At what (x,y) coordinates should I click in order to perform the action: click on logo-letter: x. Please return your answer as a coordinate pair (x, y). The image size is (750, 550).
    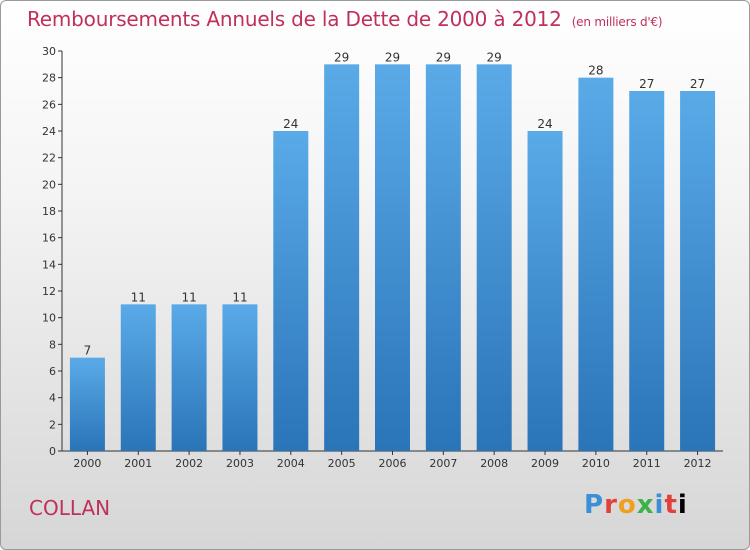
    Looking at the image, I should click on (645, 505).